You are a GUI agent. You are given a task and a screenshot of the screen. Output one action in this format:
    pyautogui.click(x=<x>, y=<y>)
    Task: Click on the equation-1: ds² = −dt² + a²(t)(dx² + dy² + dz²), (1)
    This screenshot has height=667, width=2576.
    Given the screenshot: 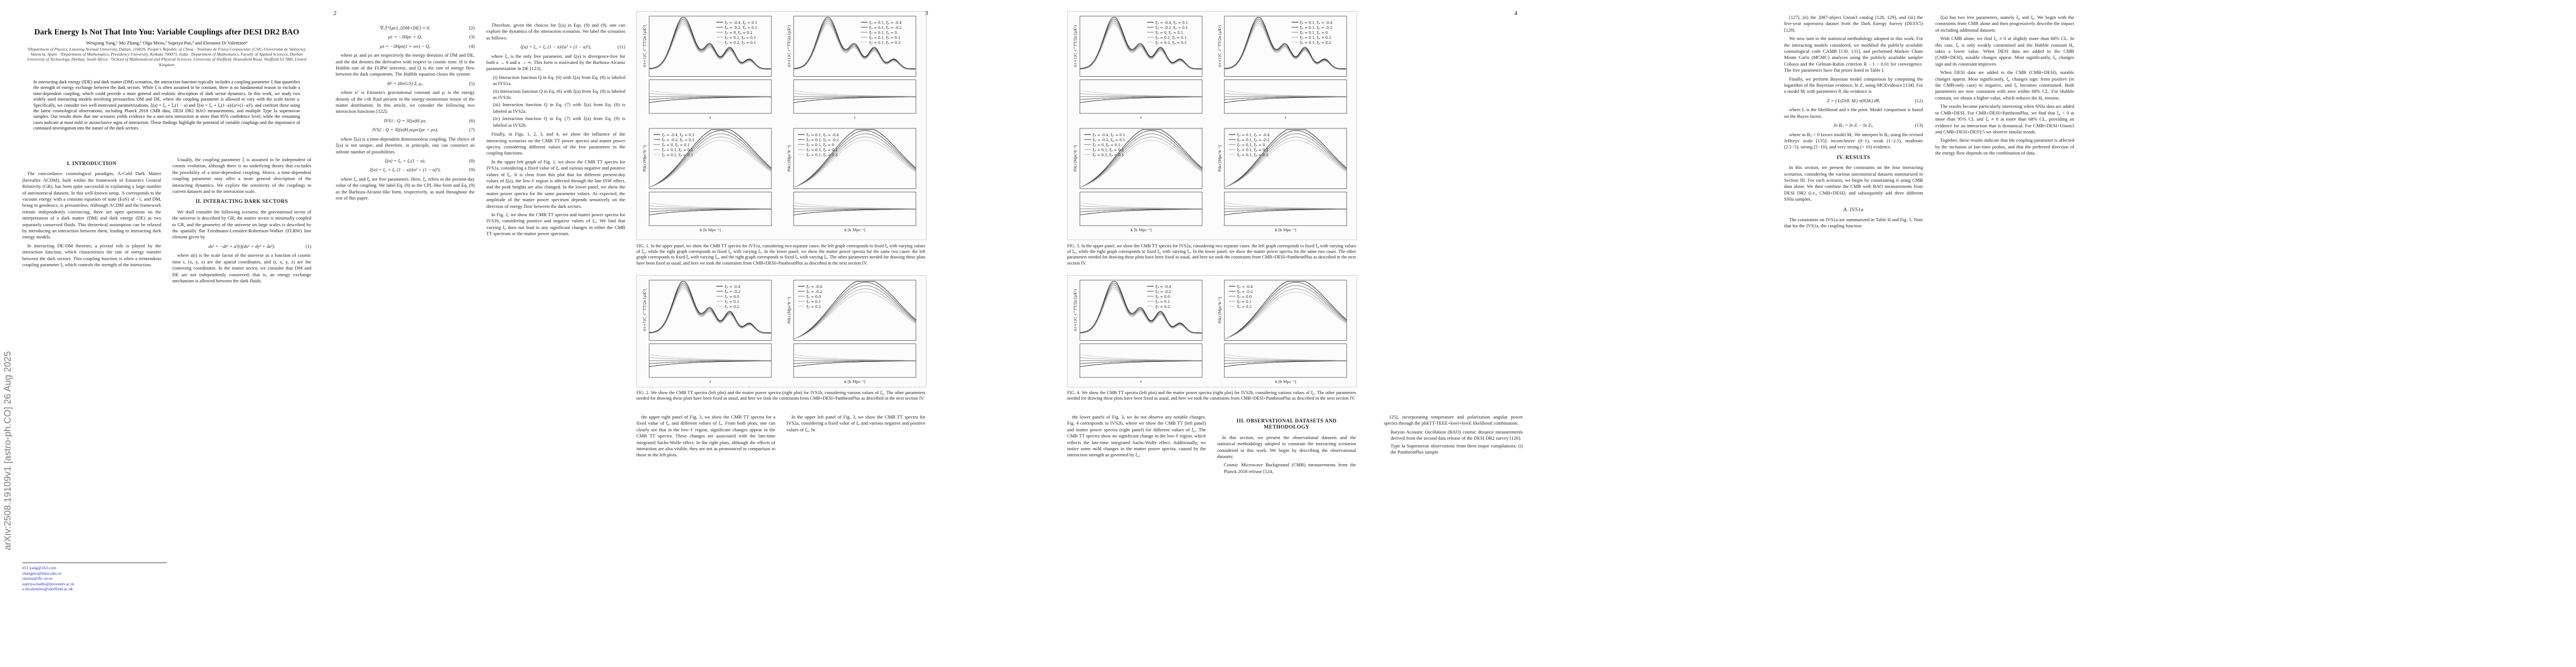 What is the action you would take?
    pyautogui.click(x=259, y=246)
    